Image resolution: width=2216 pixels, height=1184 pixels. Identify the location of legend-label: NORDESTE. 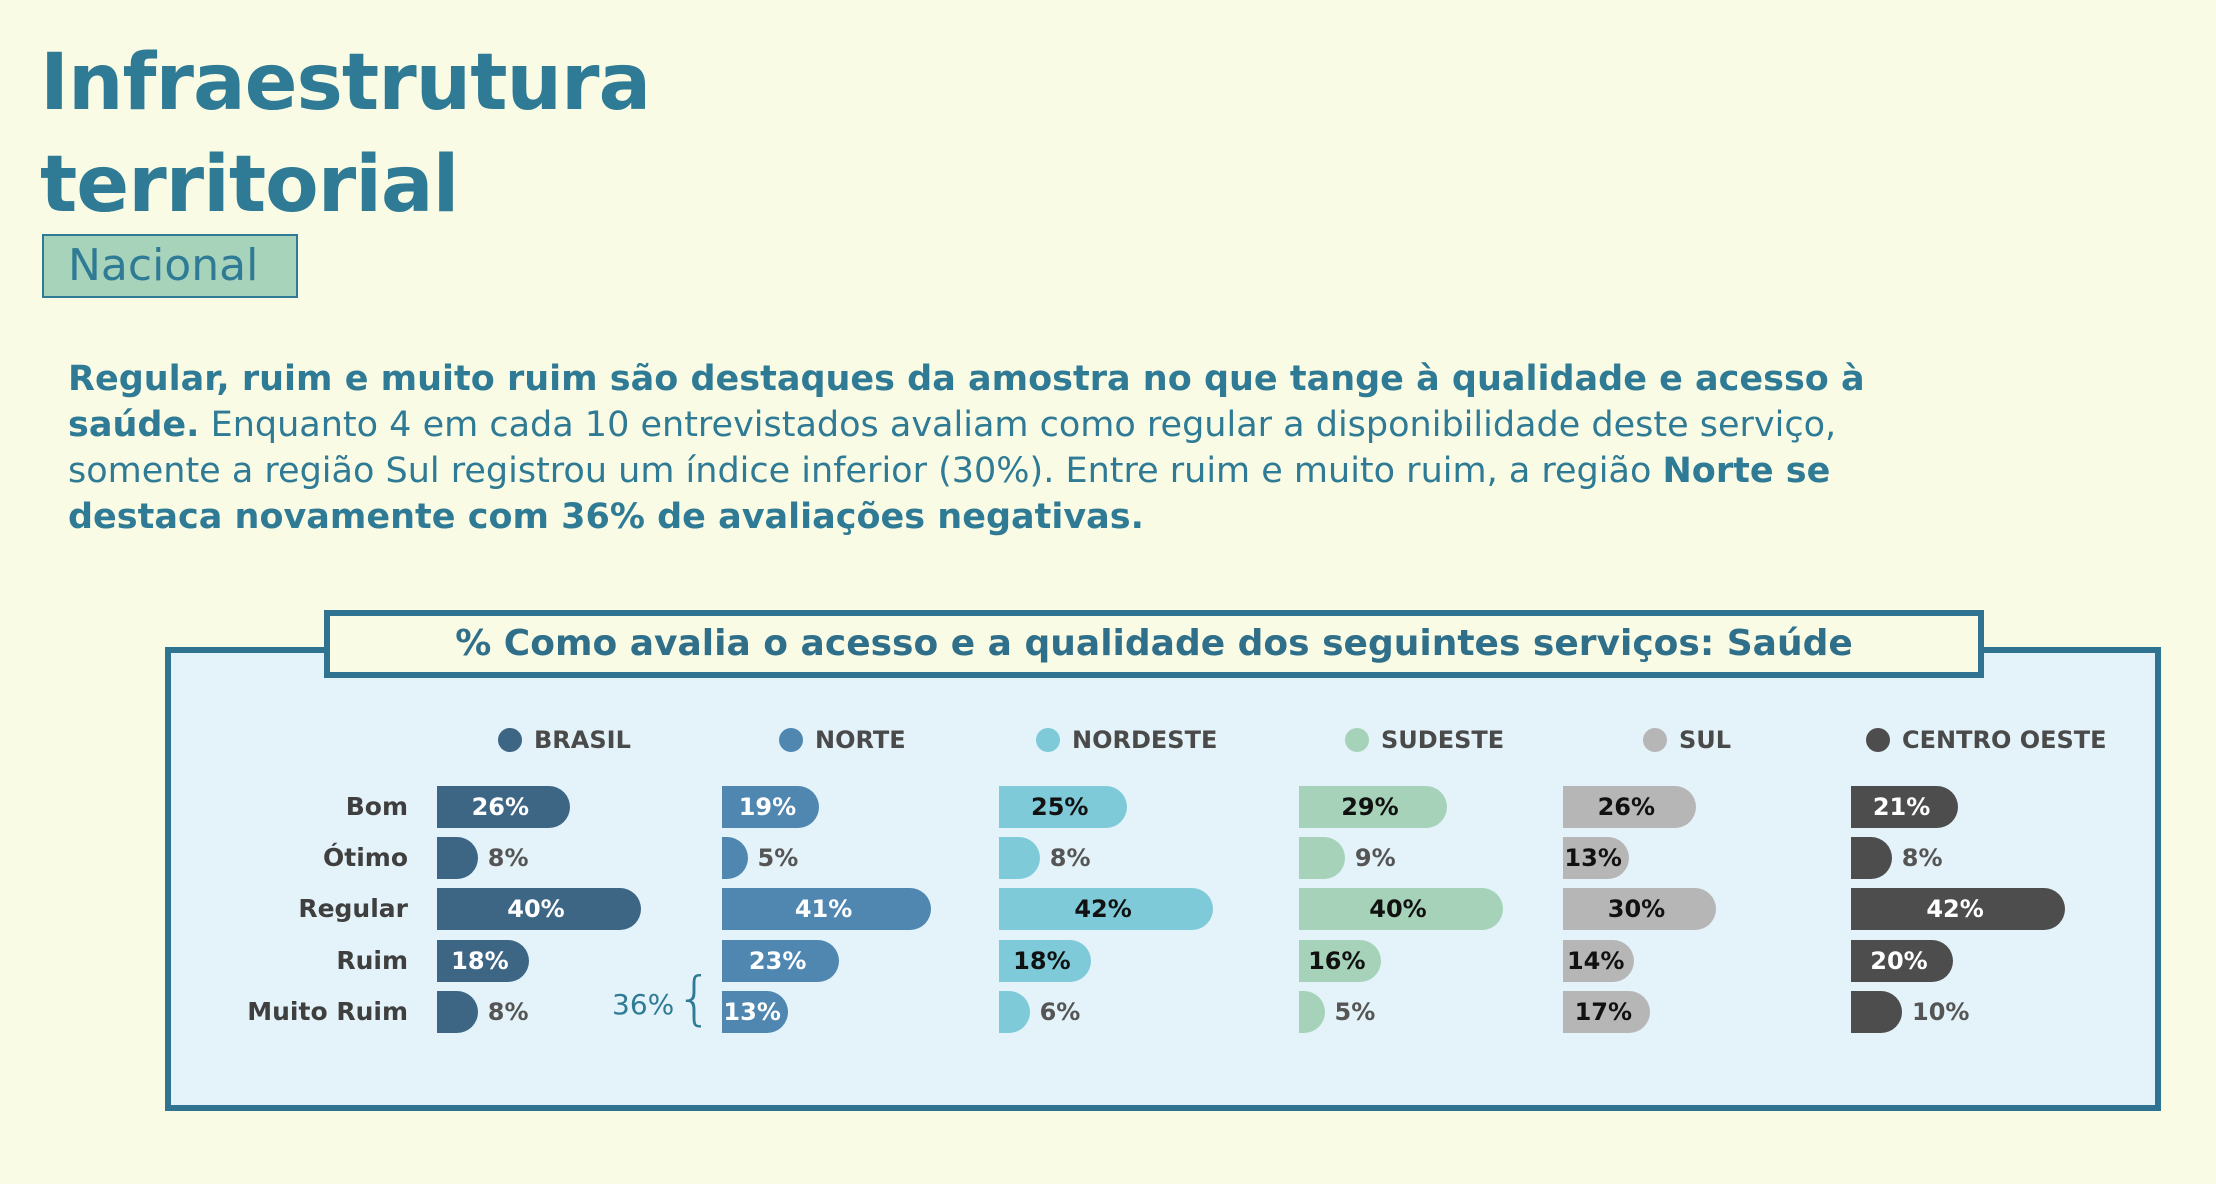
(1145, 740).